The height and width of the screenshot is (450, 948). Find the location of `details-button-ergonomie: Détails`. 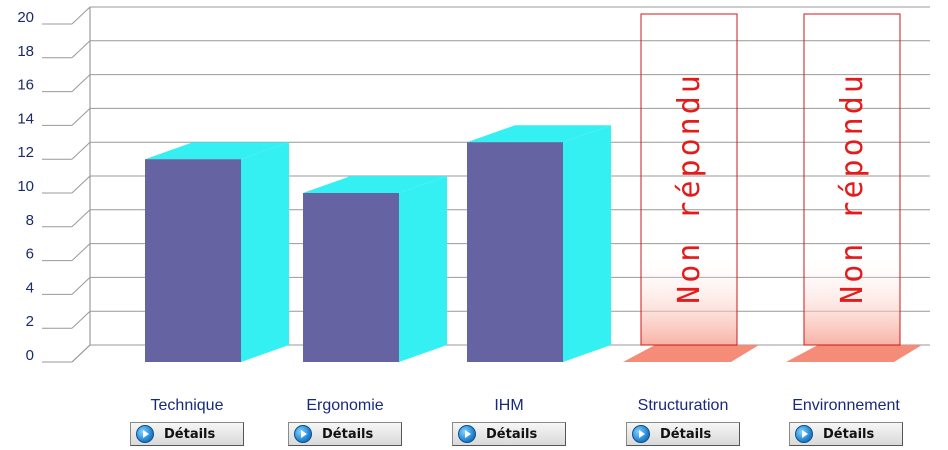

details-button-ergonomie: Détails is located at coordinates (345, 434).